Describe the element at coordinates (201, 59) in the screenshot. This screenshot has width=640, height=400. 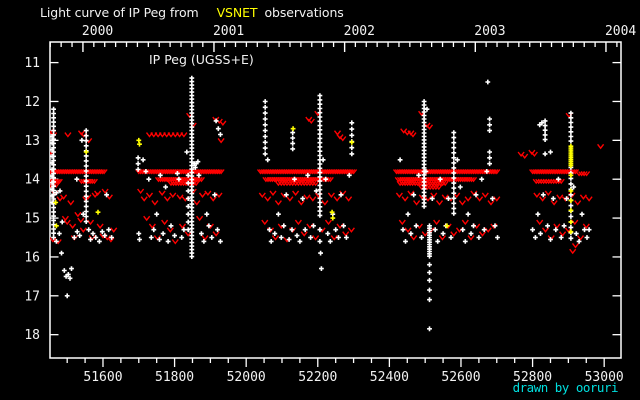
I see `object-label: IP Peg (UGSS+E)` at that location.